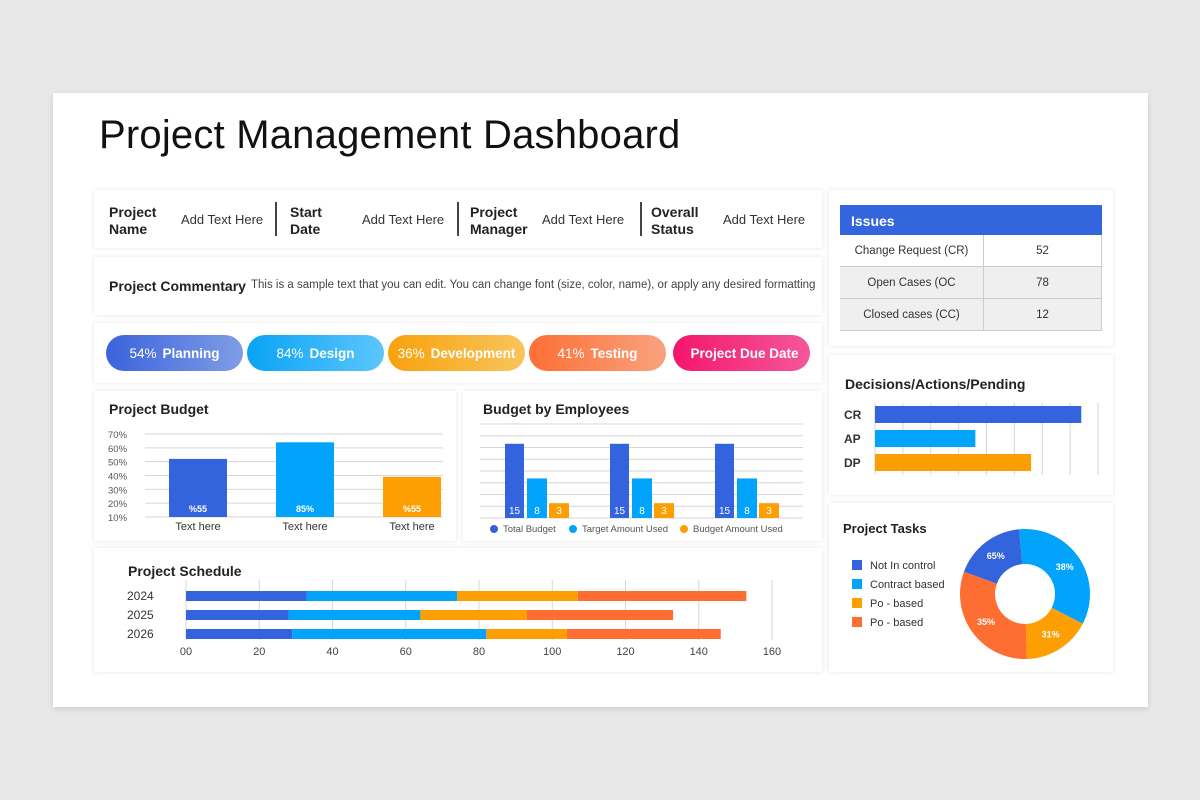 The image size is (1200, 800). Describe the element at coordinates (672, 229) in the screenshot. I see `info-label-line: Status` at that location.